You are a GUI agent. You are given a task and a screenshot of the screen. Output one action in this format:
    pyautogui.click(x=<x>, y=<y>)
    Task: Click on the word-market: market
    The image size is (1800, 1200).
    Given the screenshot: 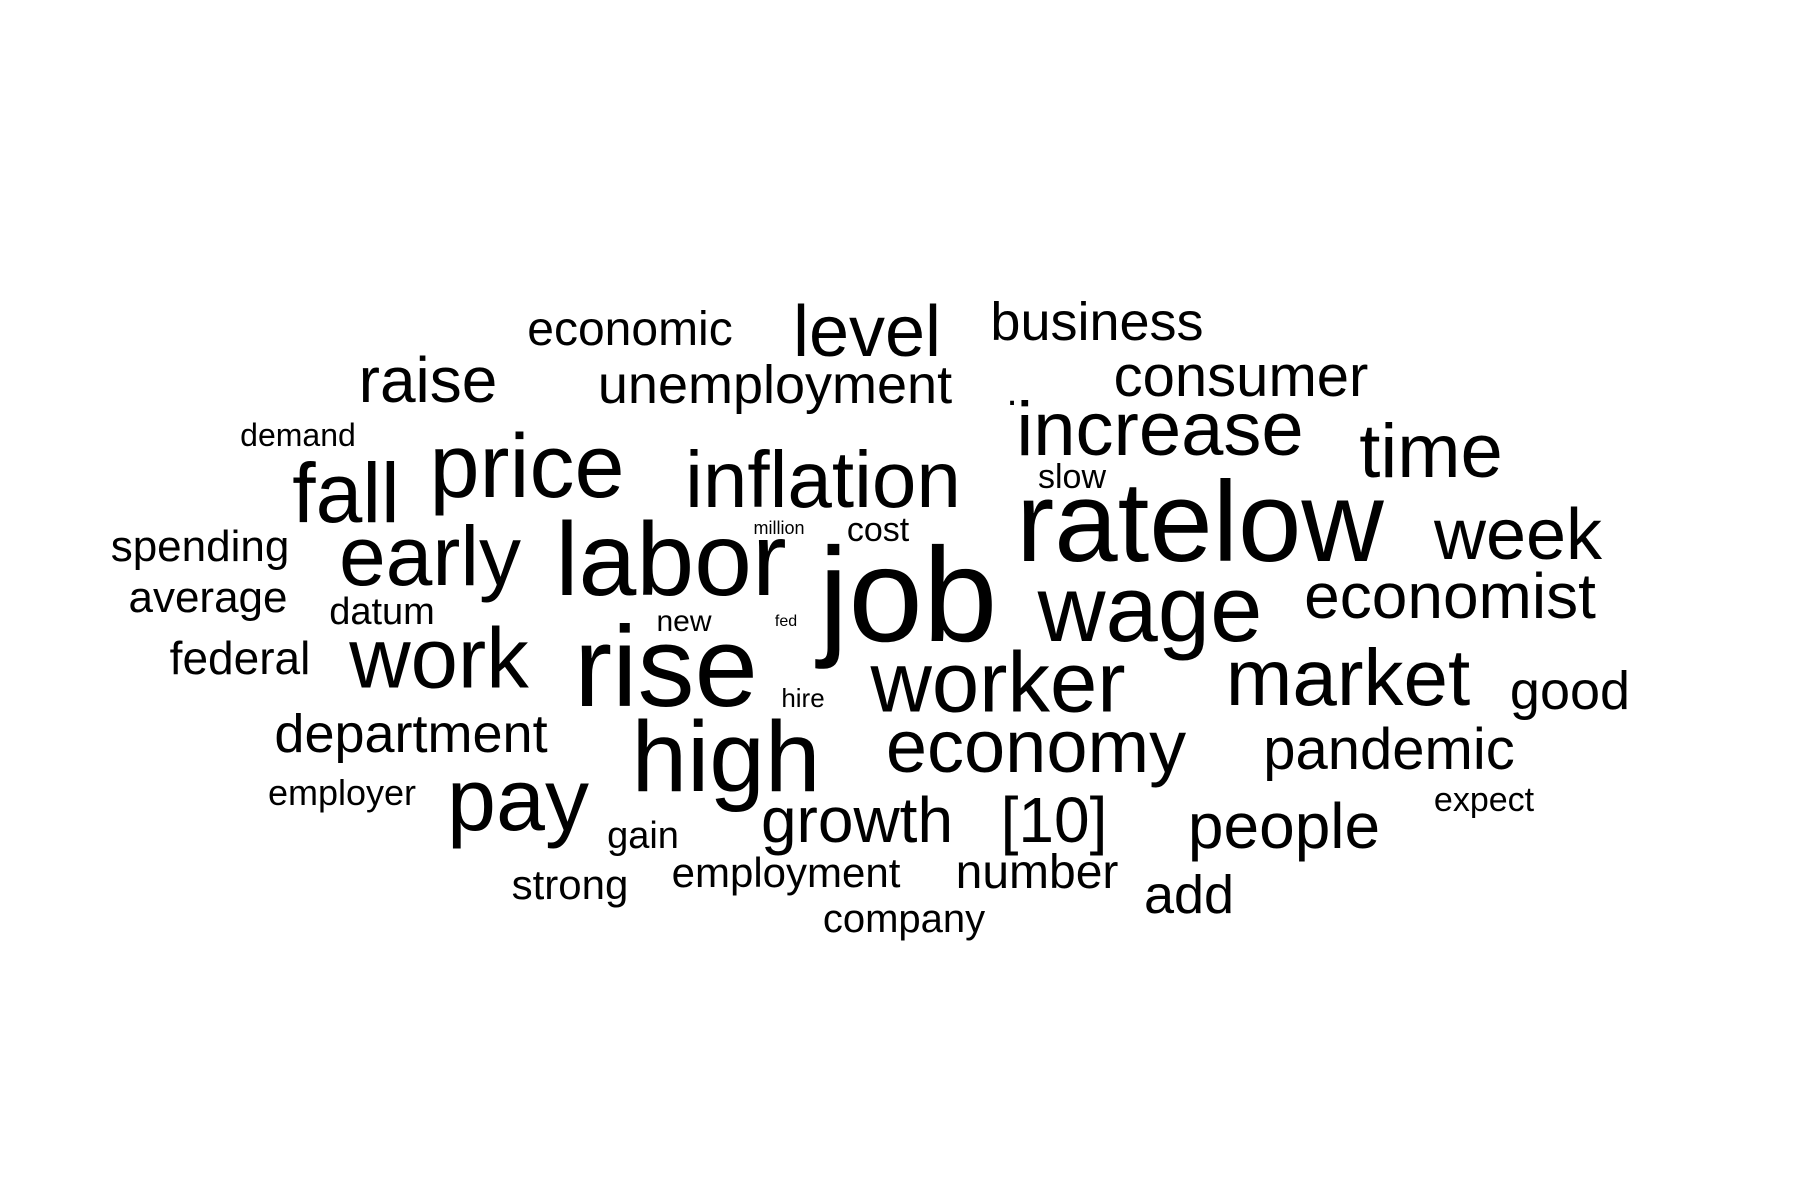 What is the action you would take?
    pyautogui.click(x=1348, y=677)
    